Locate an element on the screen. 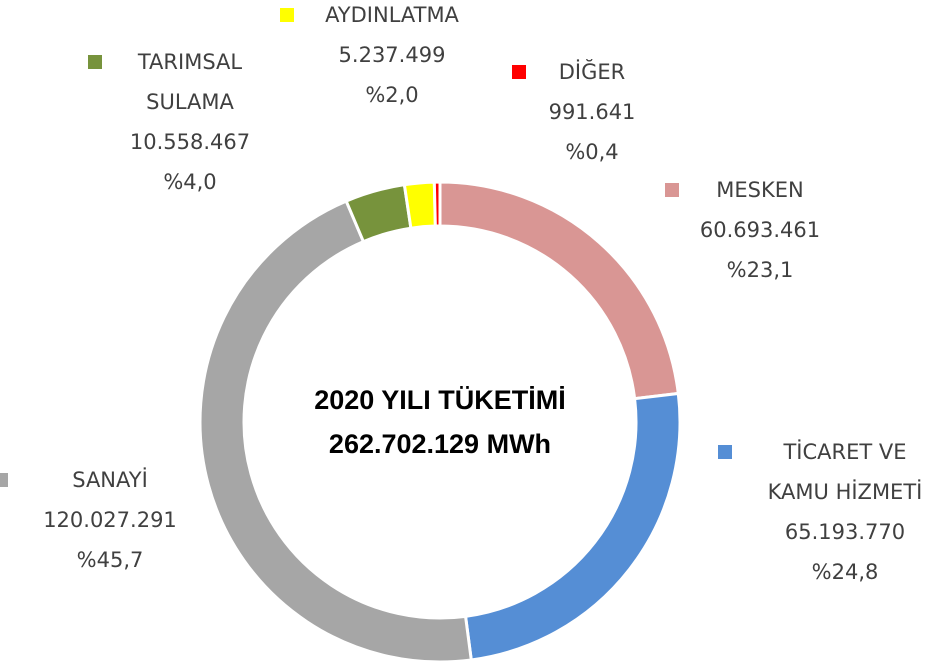 This screenshot has height=668, width=942. category-label: AYDINLATMA is located at coordinates (392, 15).